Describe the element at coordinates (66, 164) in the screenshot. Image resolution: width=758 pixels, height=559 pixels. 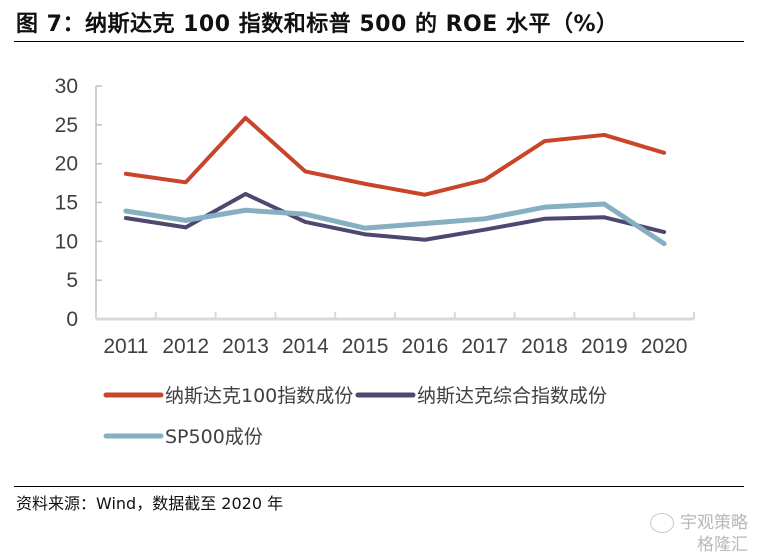
I see `y-tick-label: 20` at that location.